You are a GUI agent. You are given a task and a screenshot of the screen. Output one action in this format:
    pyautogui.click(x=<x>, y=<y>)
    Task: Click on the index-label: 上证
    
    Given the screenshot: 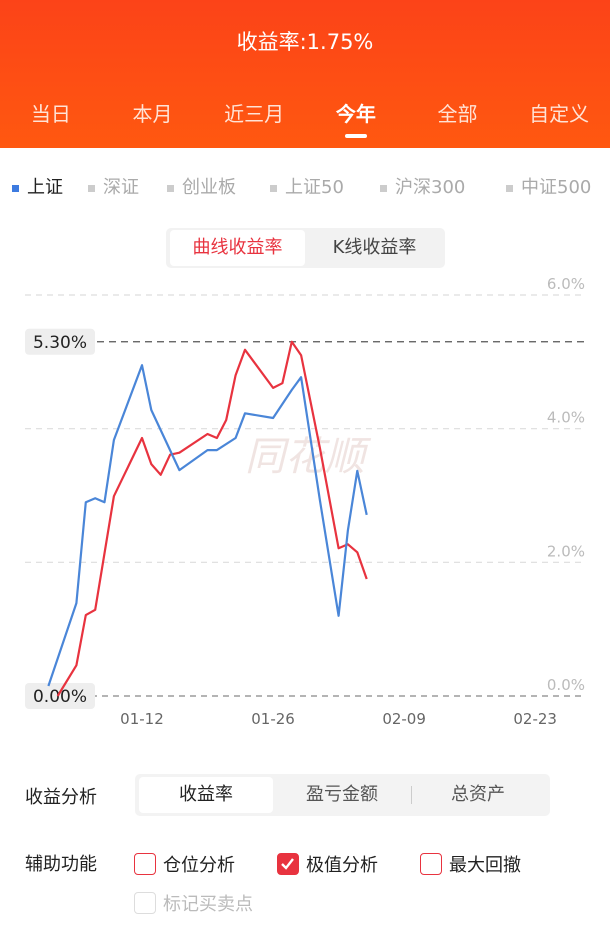 What is the action you would take?
    pyautogui.click(x=45, y=187)
    